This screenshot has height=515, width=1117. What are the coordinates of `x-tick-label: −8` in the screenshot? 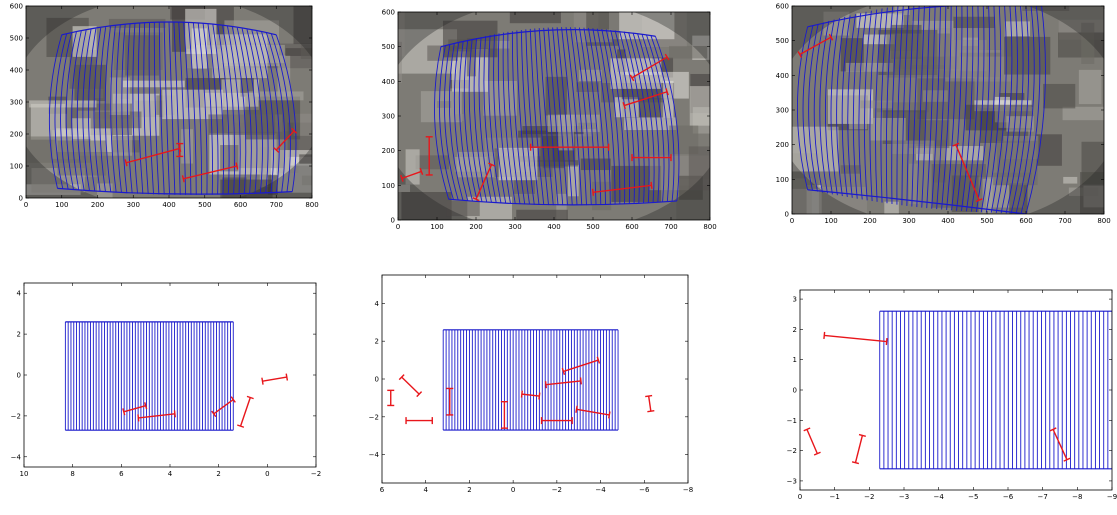 It's located at (1077, 497).